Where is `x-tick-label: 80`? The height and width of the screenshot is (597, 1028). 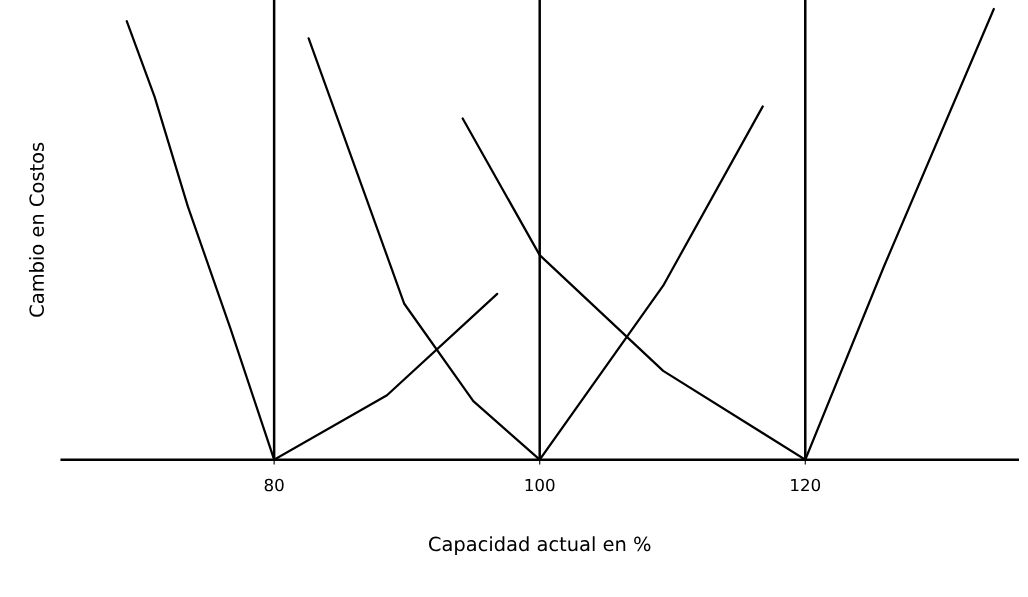 x-tick-label: 80 is located at coordinates (274, 485).